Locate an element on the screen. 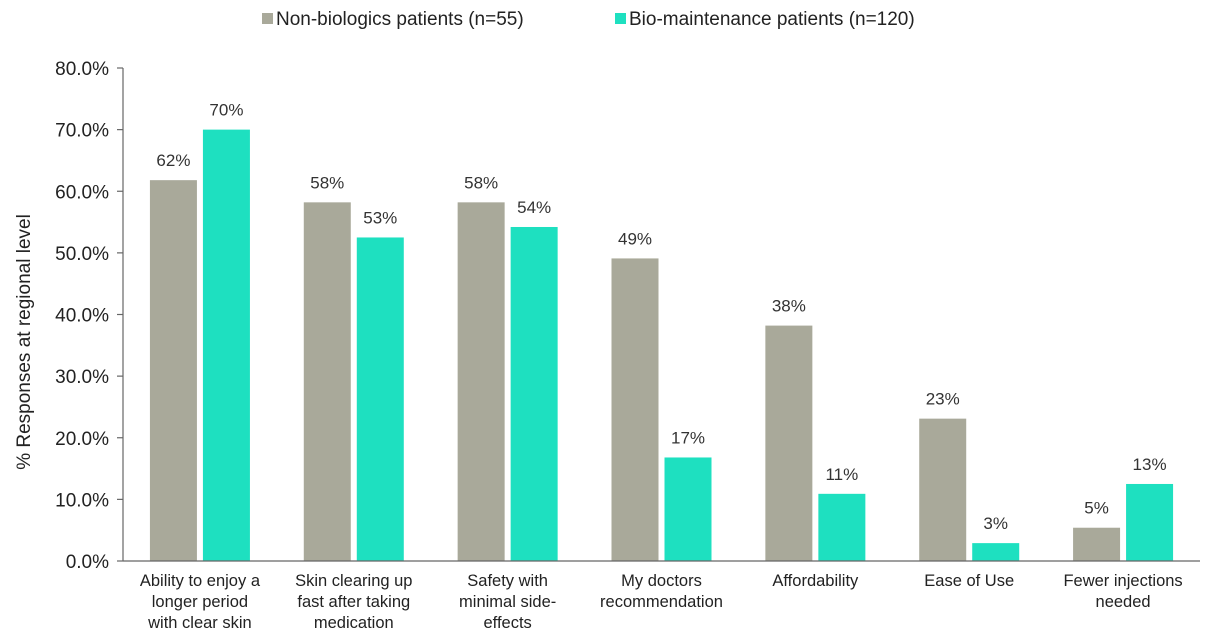 This screenshot has height=639, width=1210. data-label: 62% is located at coordinates (173, 160).